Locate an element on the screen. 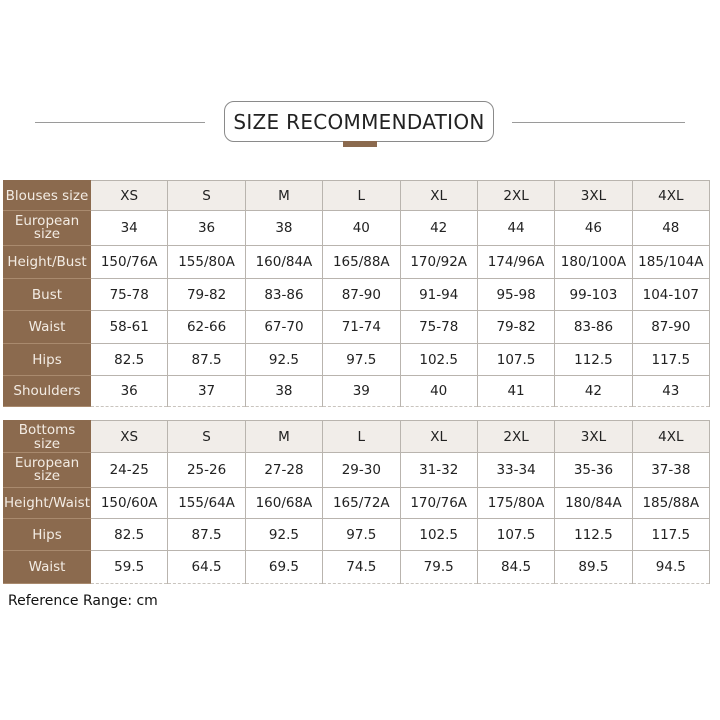 This screenshot has width=720, height=720. table-cell: L is located at coordinates (361, 436).